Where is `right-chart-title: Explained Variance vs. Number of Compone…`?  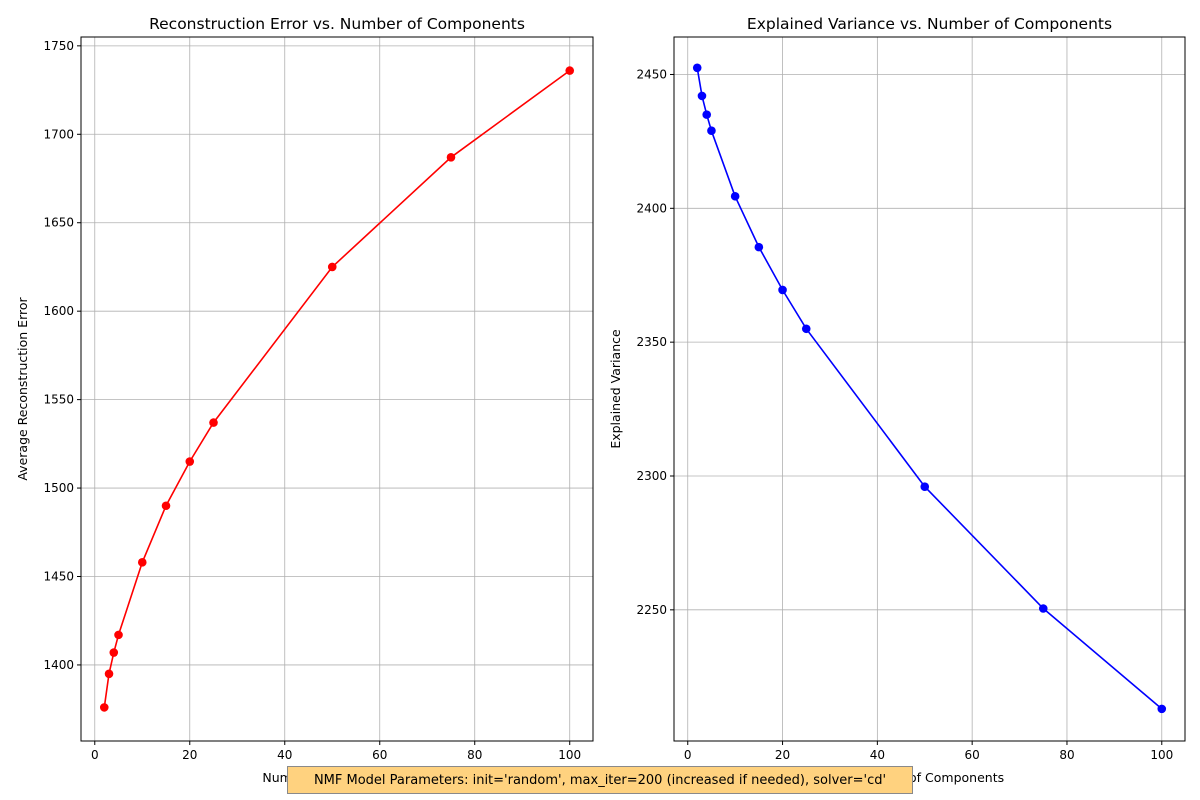 right-chart-title: Explained Variance vs. Number of Compone… is located at coordinates (929, 24).